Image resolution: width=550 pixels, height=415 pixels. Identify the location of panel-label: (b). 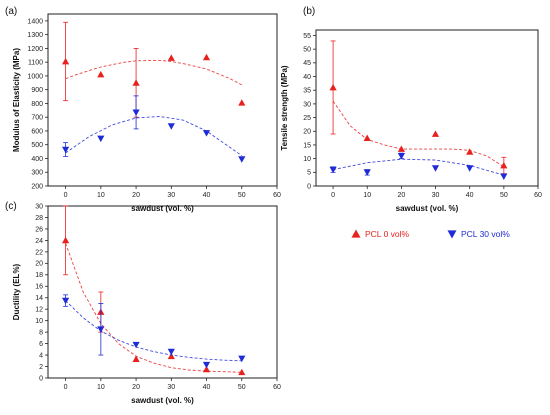
(309, 11).